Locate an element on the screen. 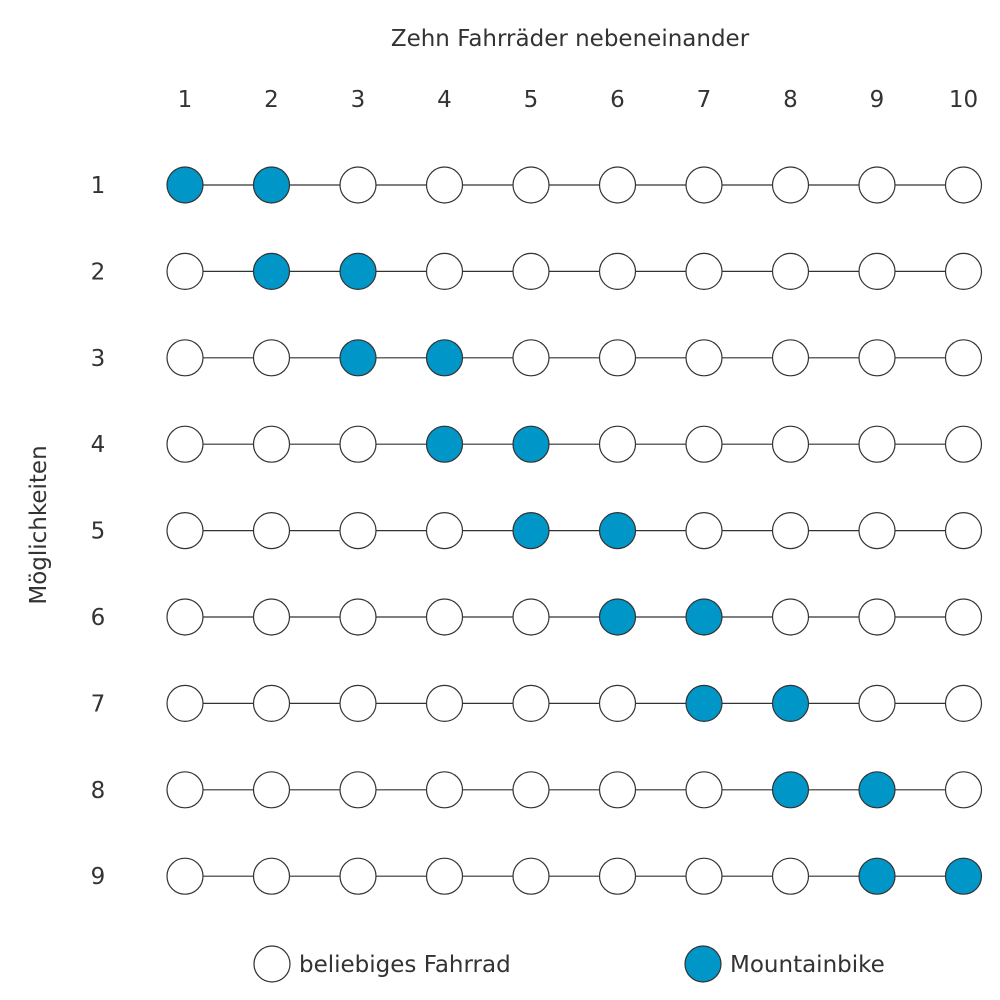 The width and height of the screenshot is (1000, 1000). column-label: 5 is located at coordinates (531, 100).